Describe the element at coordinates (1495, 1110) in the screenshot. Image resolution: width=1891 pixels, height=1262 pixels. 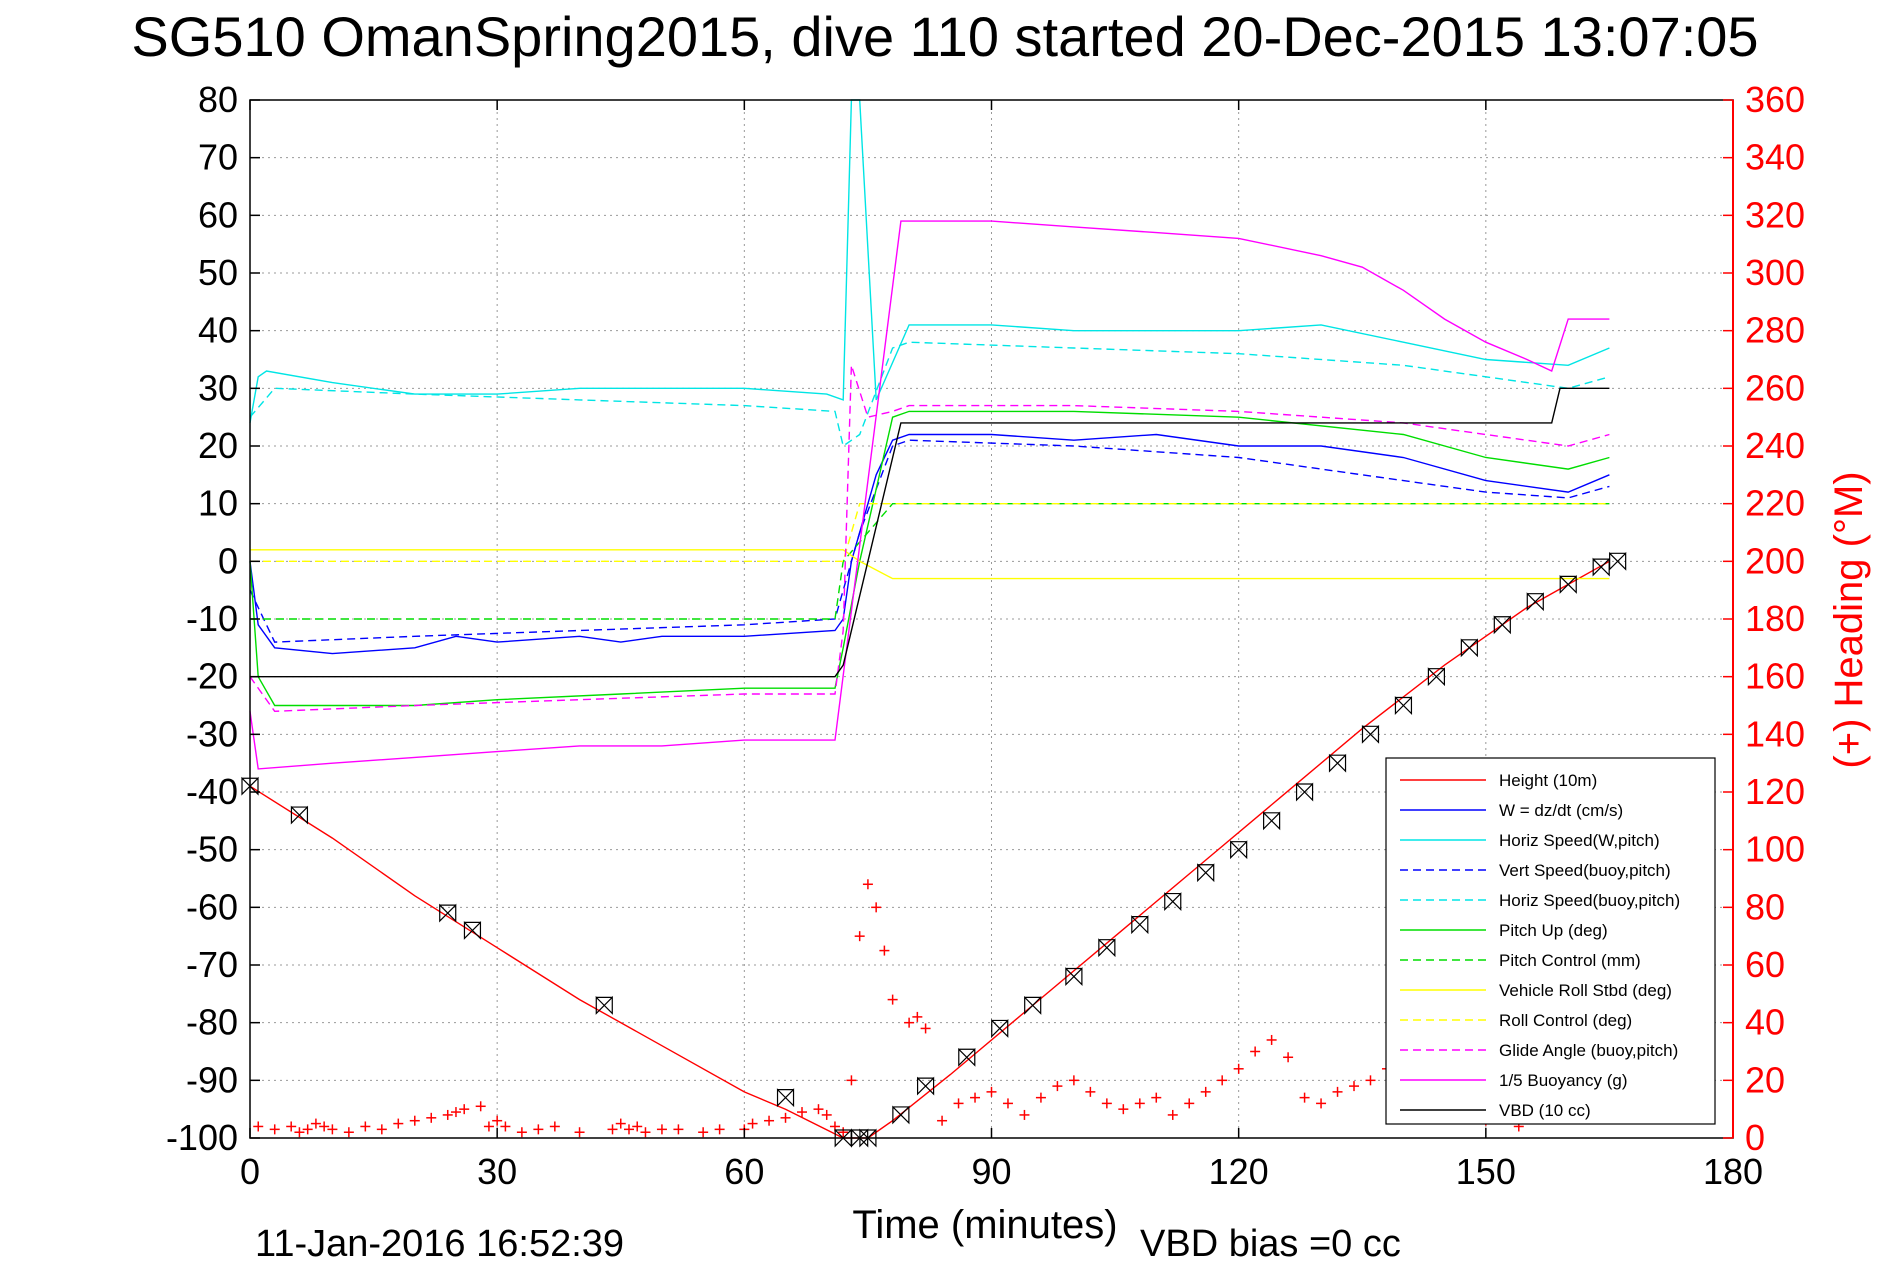
I see `legend-entry: VBD (10 cc)` at that location.